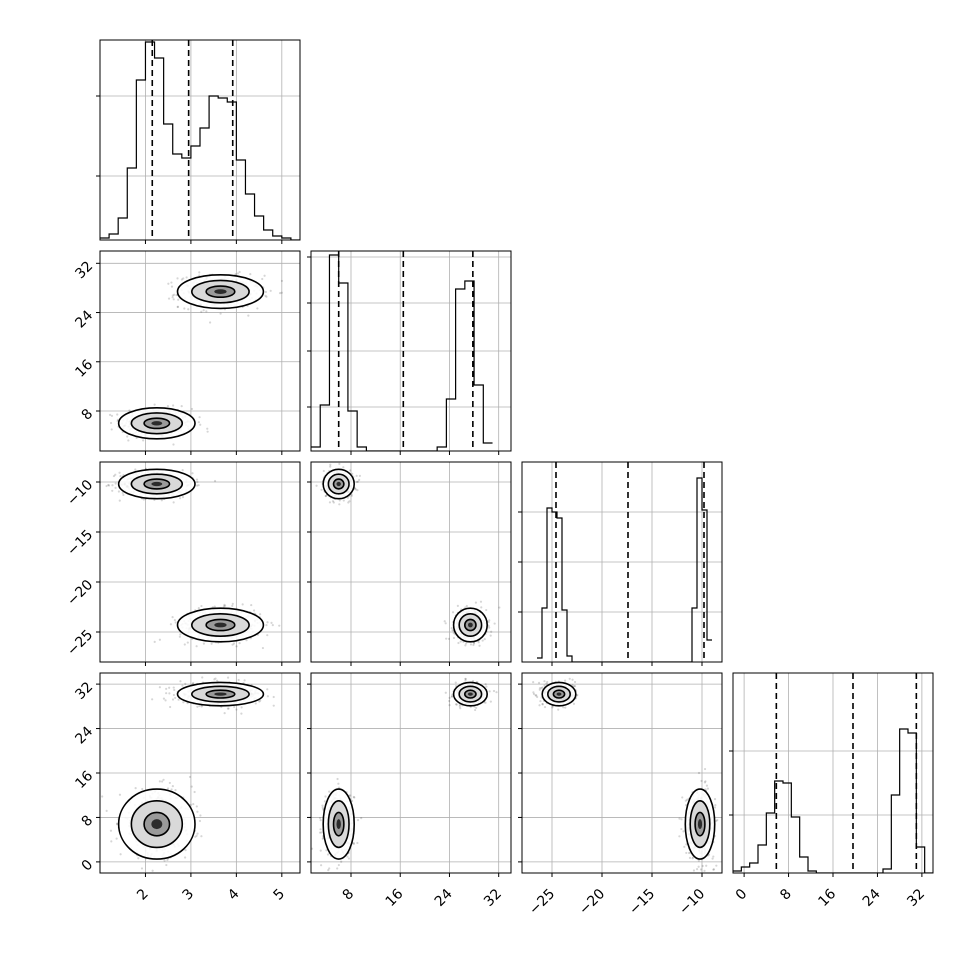 The height and width of the screenshot is (970, 970). I want to click on axes-frame, so click(622, 562).